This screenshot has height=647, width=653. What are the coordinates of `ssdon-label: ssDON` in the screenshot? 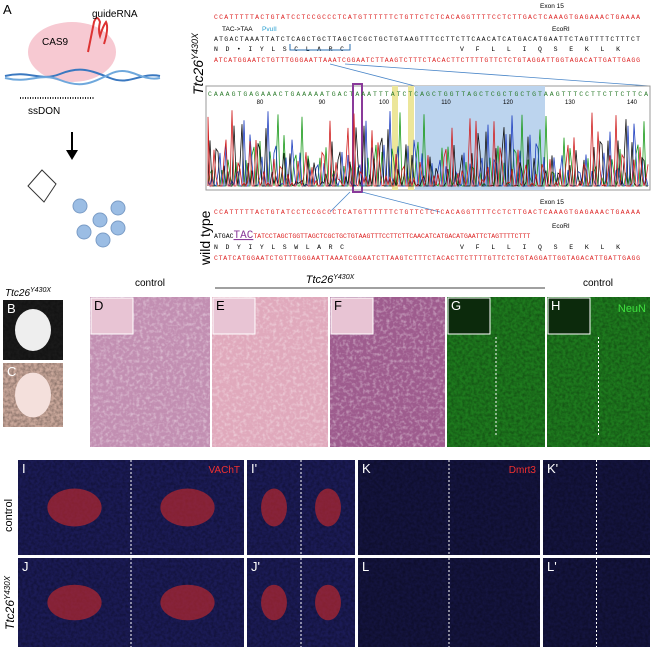 It's located at (44, 111).